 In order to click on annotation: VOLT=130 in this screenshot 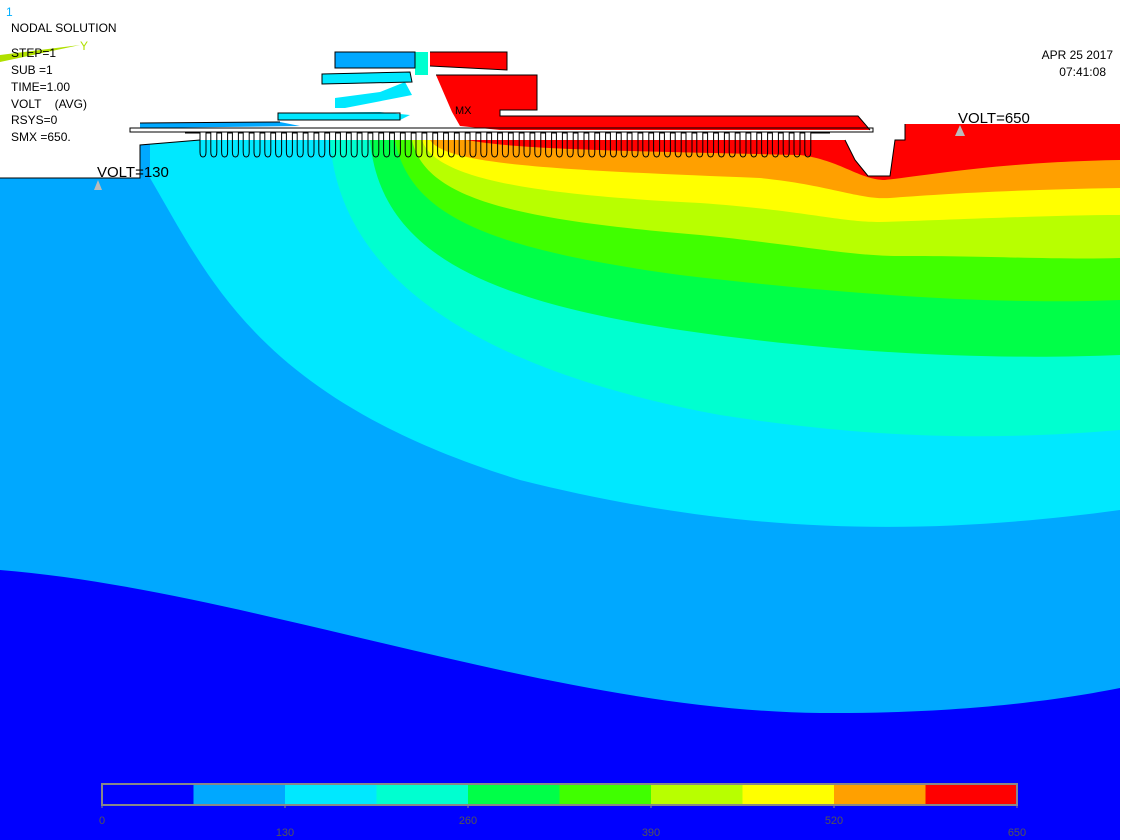, I will do `click(133, 172)`.